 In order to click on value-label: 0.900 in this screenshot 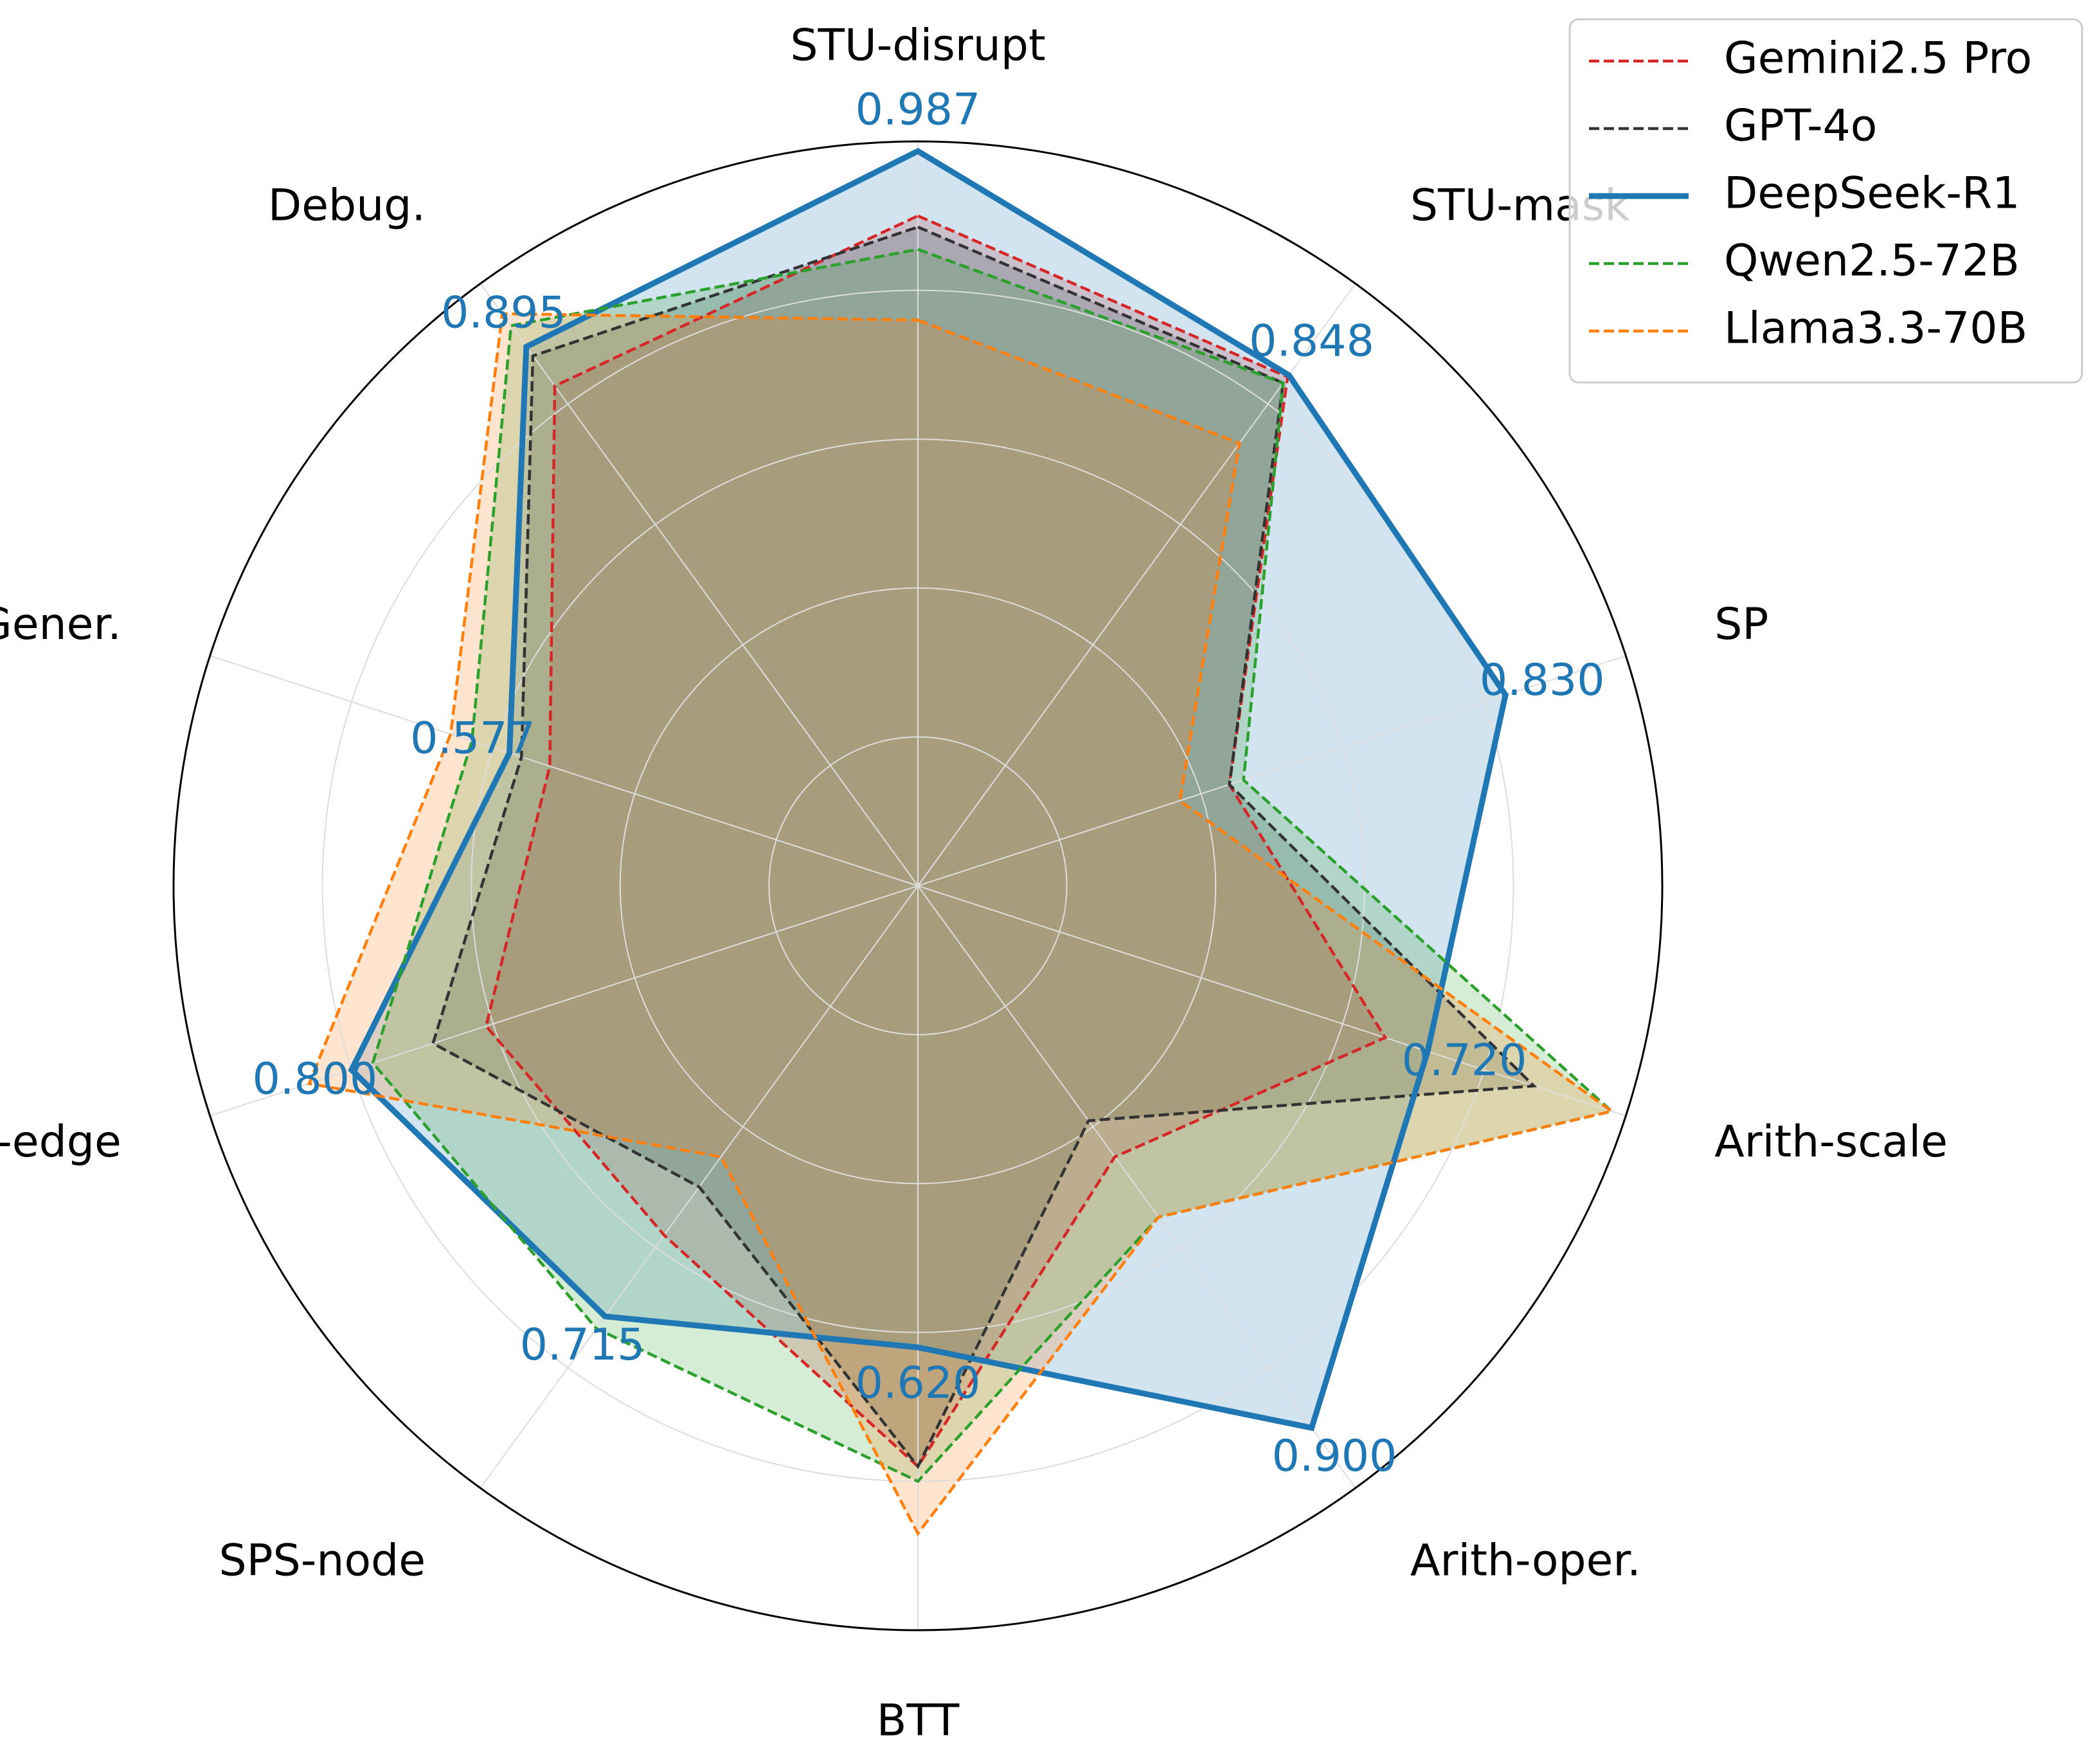, I will do `click(1334, 1456)`.